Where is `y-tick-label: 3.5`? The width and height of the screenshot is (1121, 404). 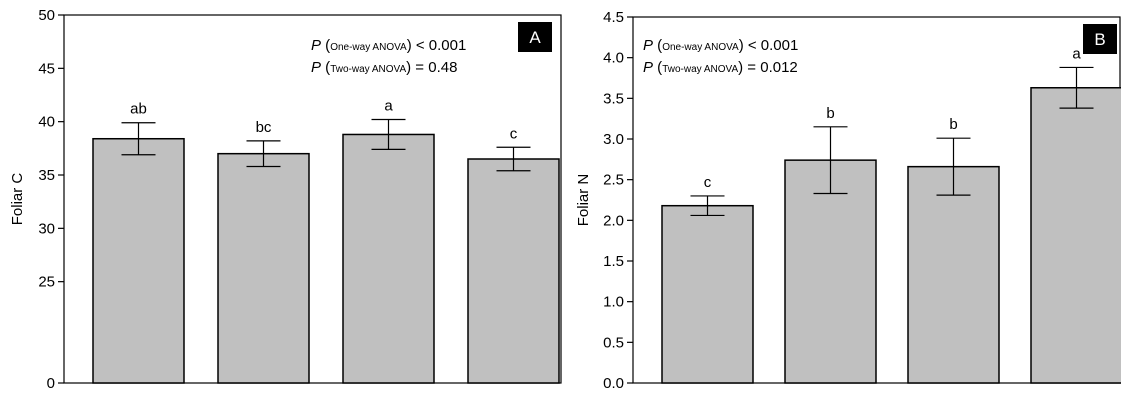 y-tick-label: 3.5 is located at coordinates (613, 98).